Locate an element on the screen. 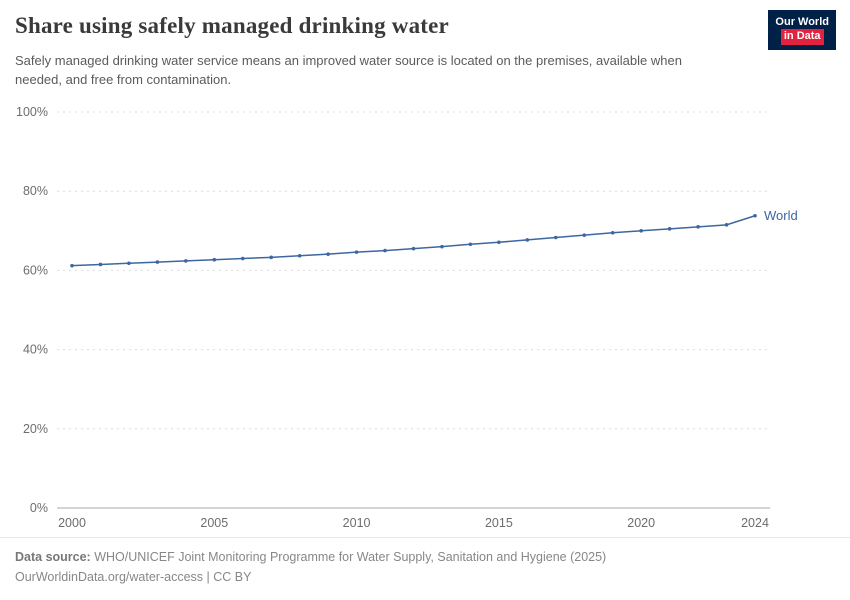  license-line: OurWorldinData.org/water-access | CC BY is located at coordinates (133, 577).